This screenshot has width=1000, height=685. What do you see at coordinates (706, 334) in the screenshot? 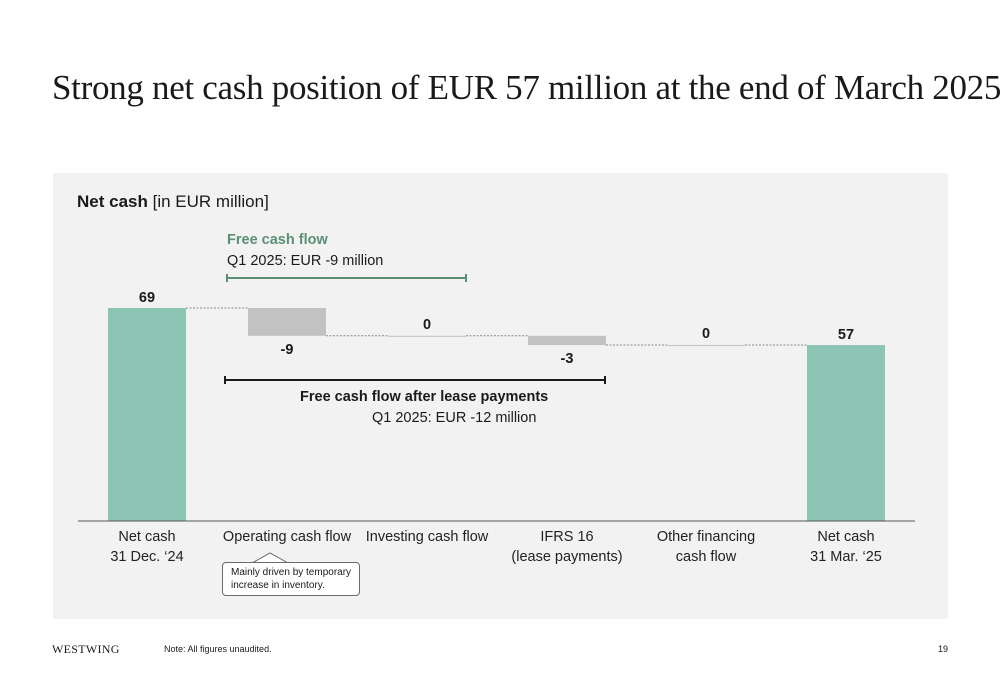
I see `value-label-5: 0` at bounding box center [706, 334].